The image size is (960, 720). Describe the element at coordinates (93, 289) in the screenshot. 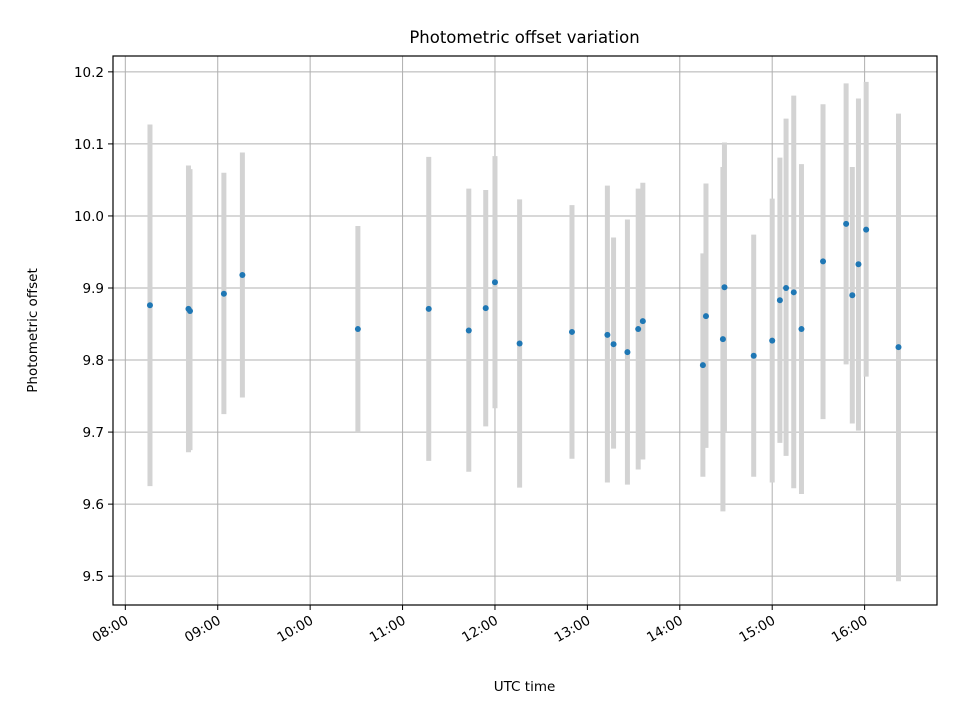

I see `y-tick-label: 9.9` at that location.